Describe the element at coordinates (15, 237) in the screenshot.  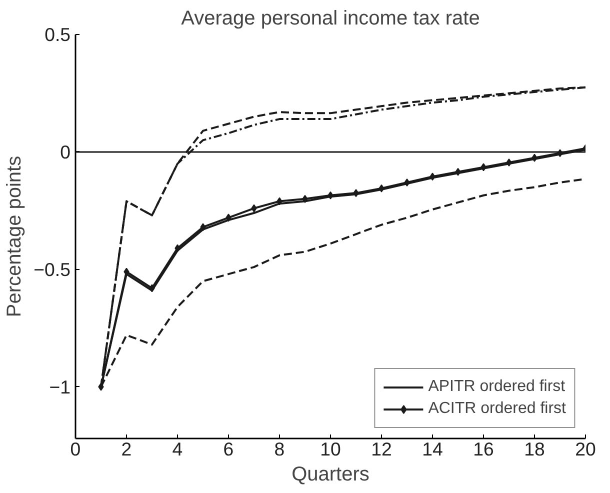
I see `y-axis-title: Percentage points` at that location.